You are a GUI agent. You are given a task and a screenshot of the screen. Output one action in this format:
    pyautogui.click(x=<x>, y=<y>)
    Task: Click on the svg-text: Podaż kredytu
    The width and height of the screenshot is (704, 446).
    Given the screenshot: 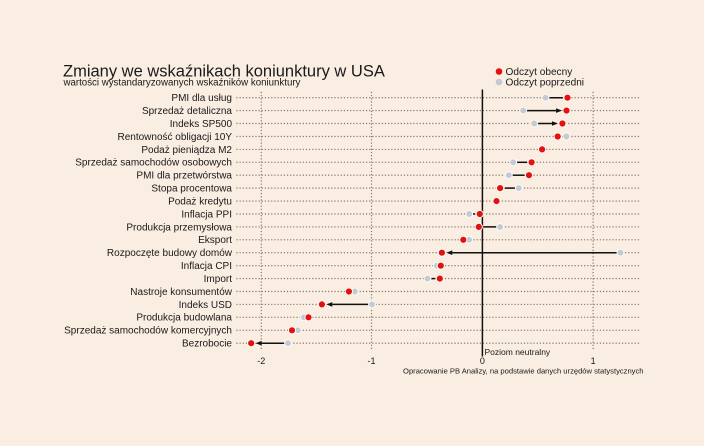 What is the action you would take?
    pyautogui.click(x=200, y=202)
    